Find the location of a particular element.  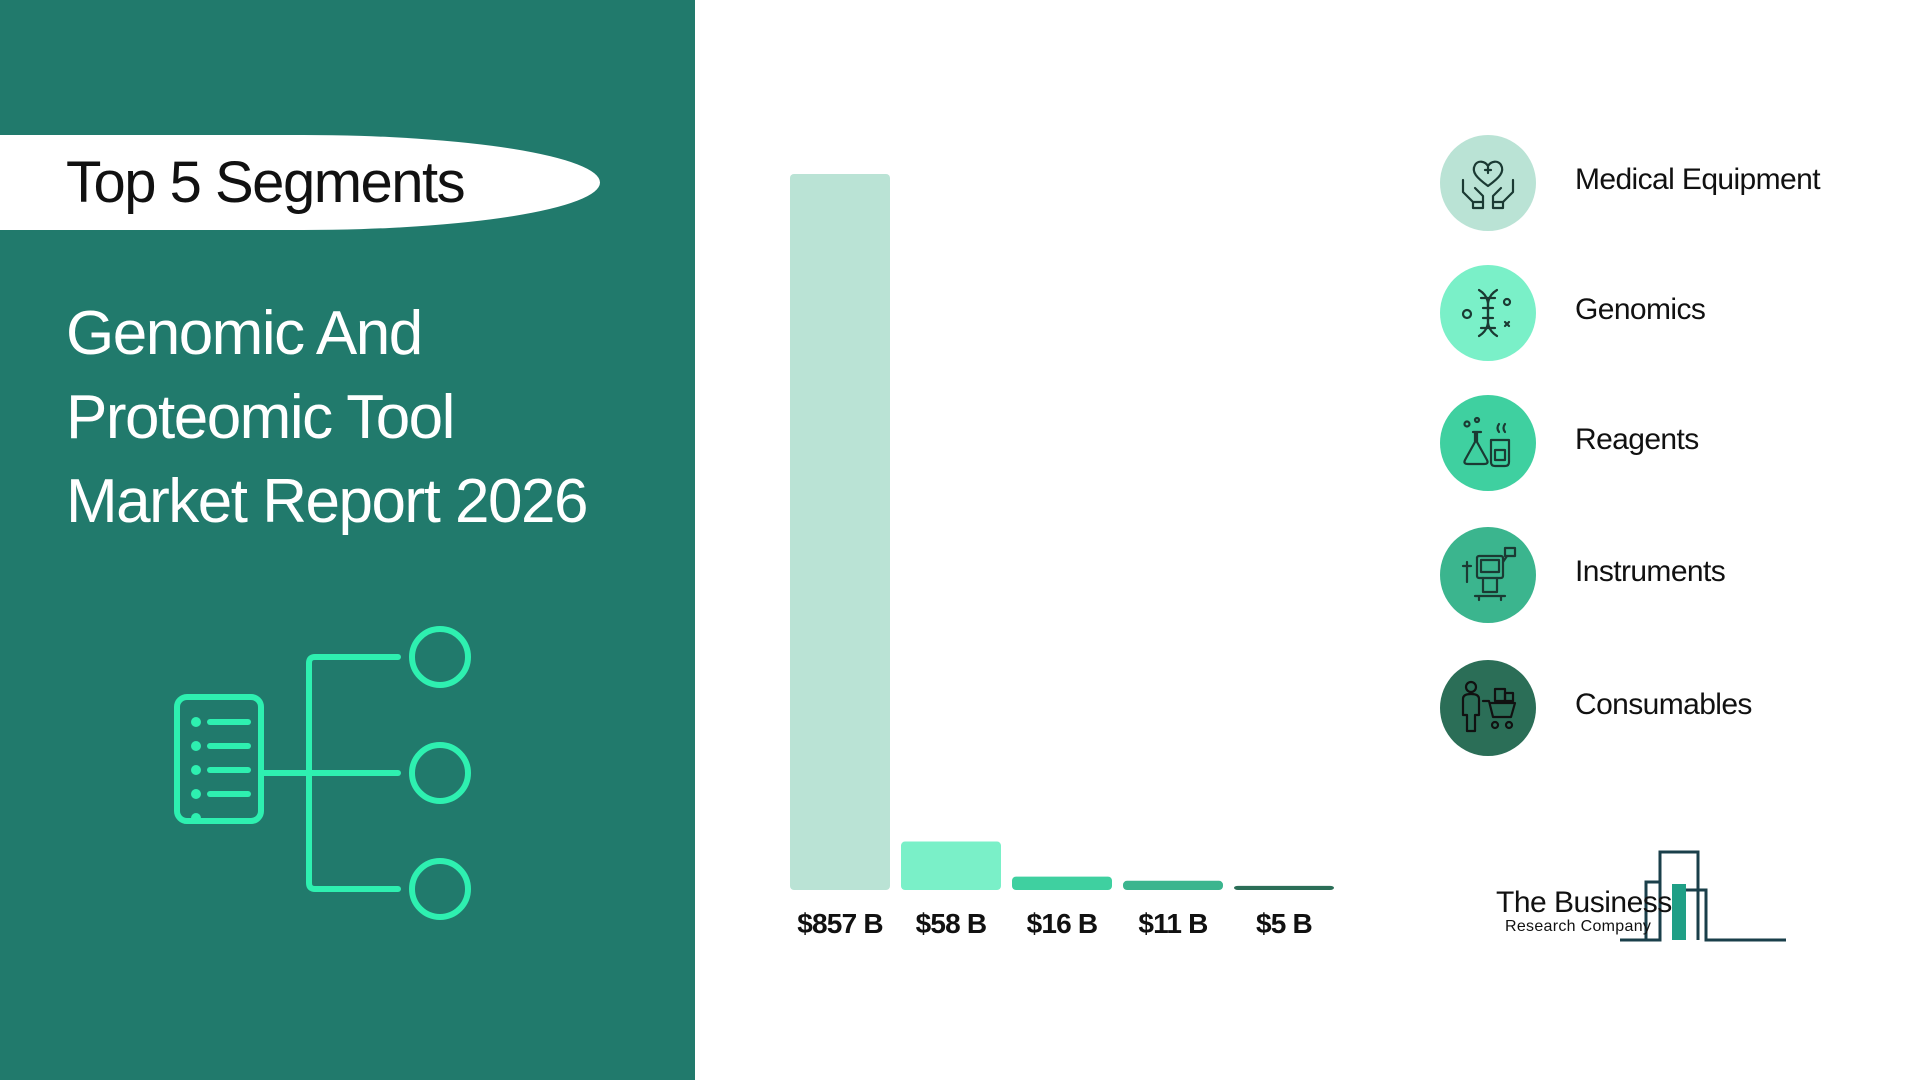

bar-value-label: $16 B is located at coordinates (1062, 923).